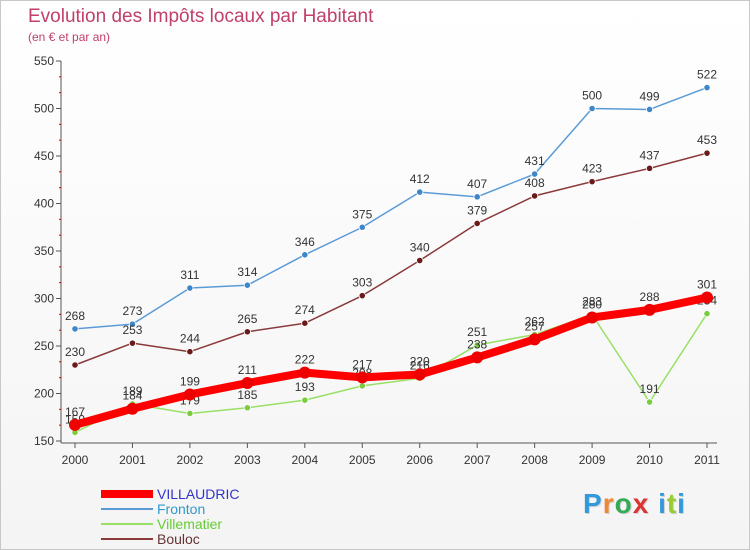 Image resolution: width=750 pixels, height=550 pixels. What do you see at coordinates (362, 283) in the screenshot?
I see `data-label-bouloc: 303` at bounding box center [362, 283].